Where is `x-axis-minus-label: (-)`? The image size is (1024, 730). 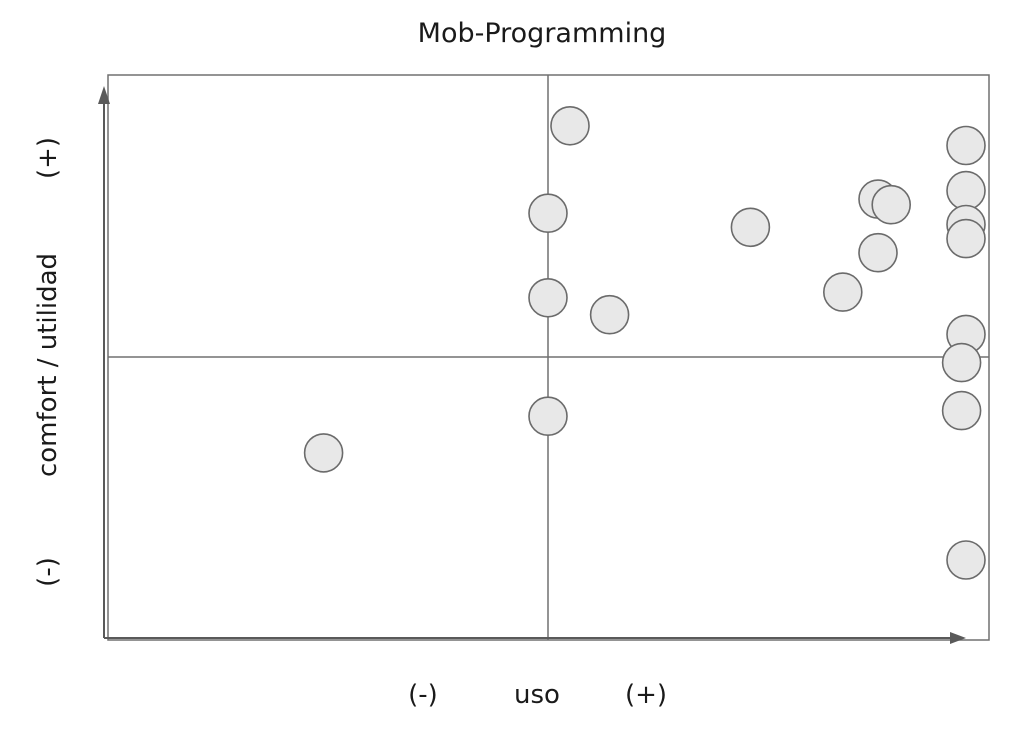
x-axis-minus-label: (-) is located at coordinates (423, 695).